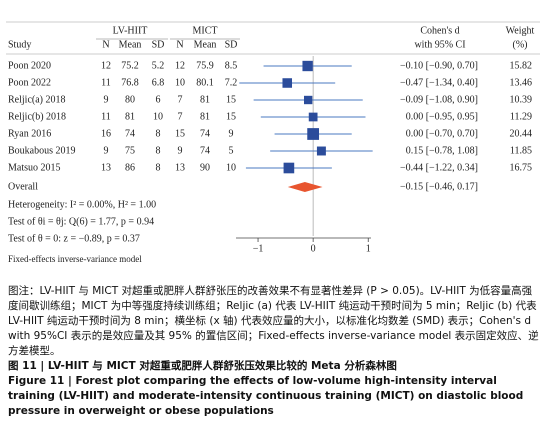  Describe the element at coordinates (130, 30) in the screenshot. I see `group-label: LV-HIIT` at that location.